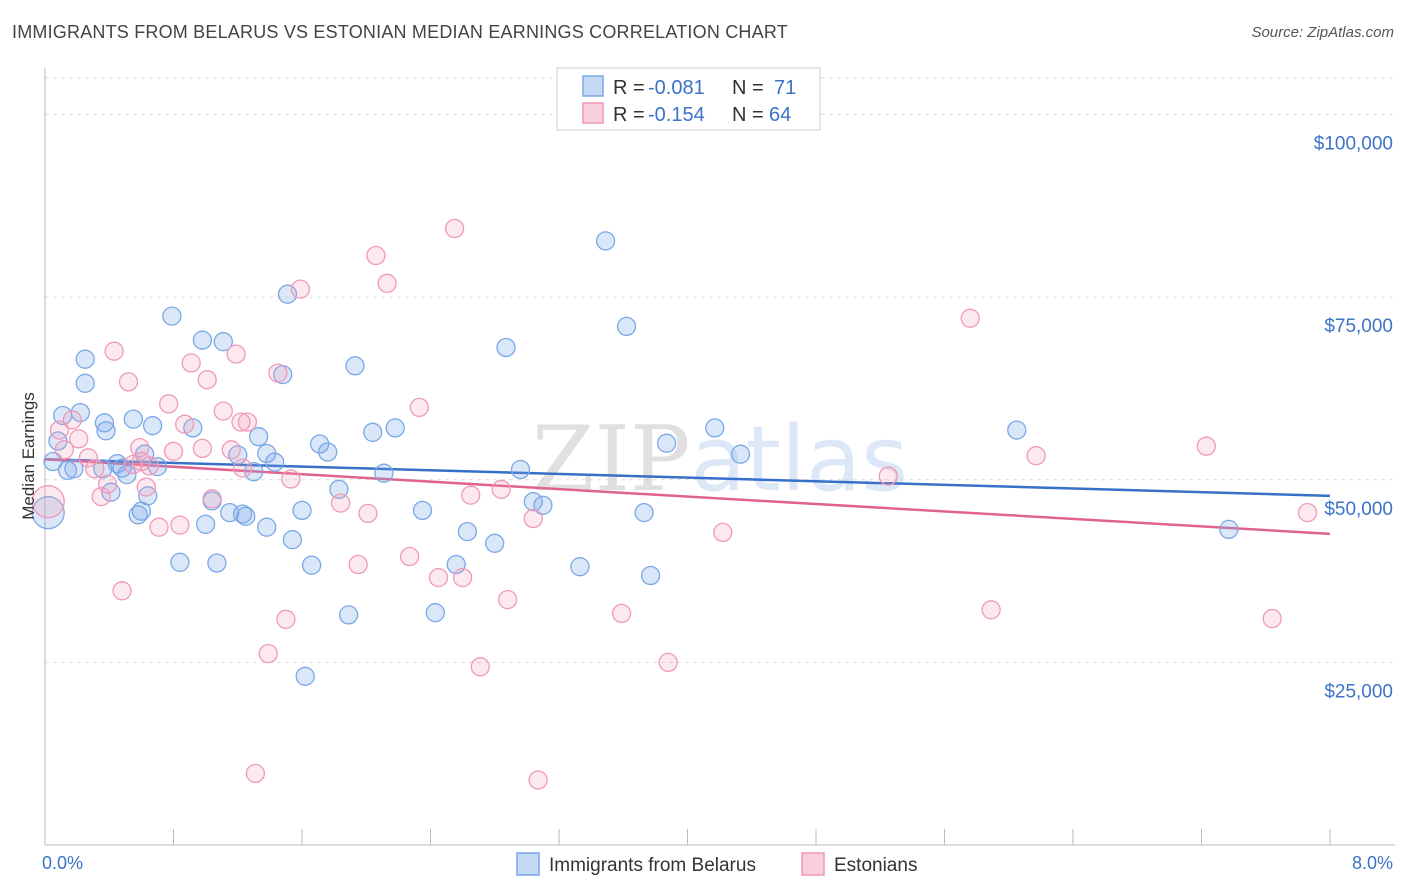 The image size is (1406, 892). I want to click on y-tick-label: $100,000, so click(1353, 144).